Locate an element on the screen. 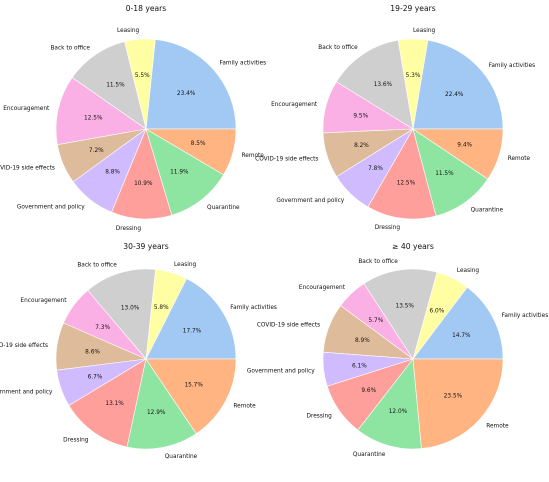 This screenshot has width=549, height=482. slice-percent-label: 6.7% is located at coordinates (95, 378).